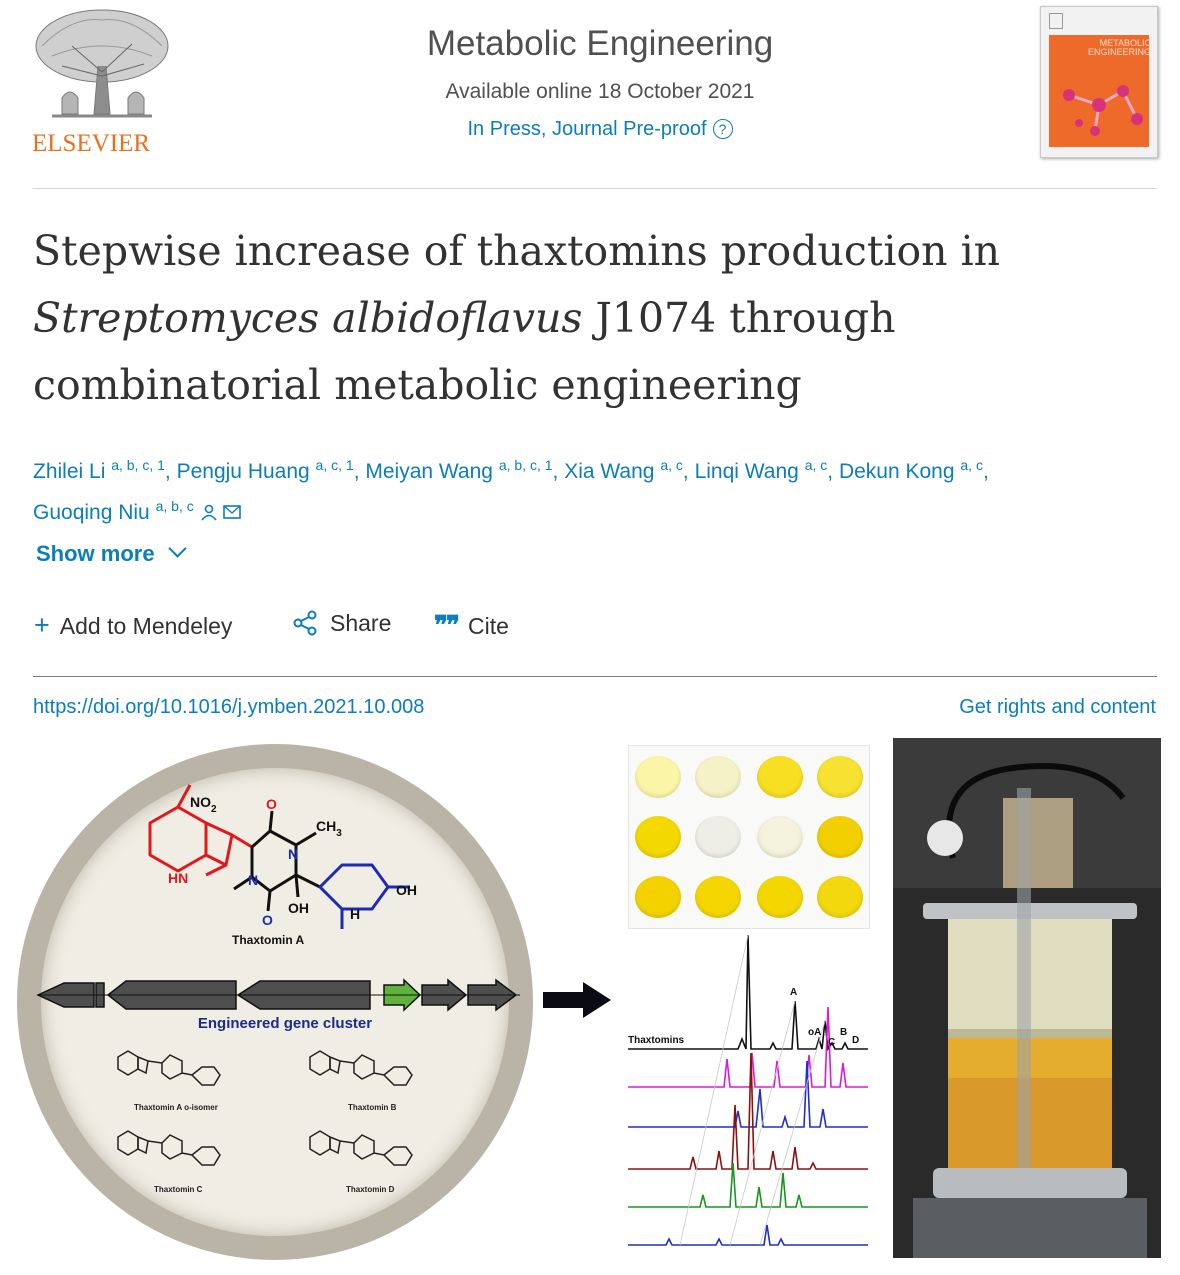  Describe the element at coordinates (293, 854) in the screenshot. I see `nitrogen-label-1: N` at that location.